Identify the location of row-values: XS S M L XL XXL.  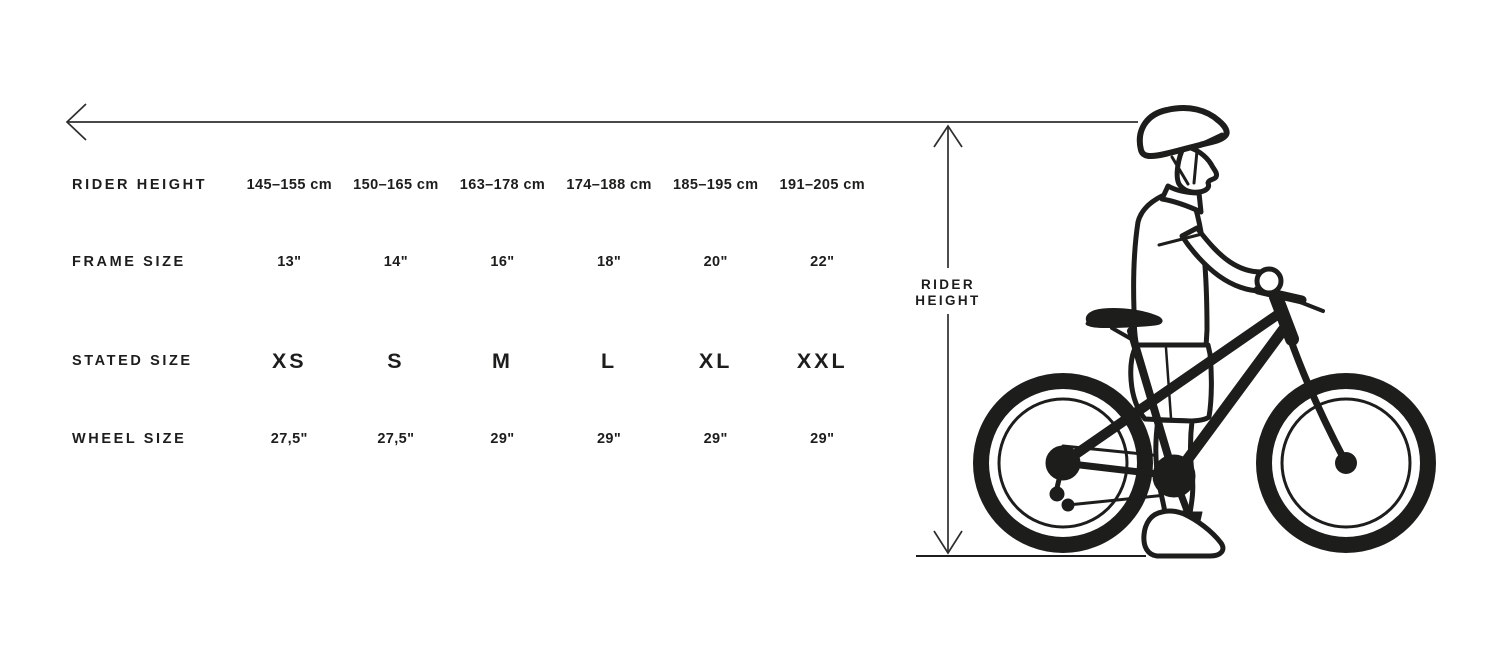
(556, 361).